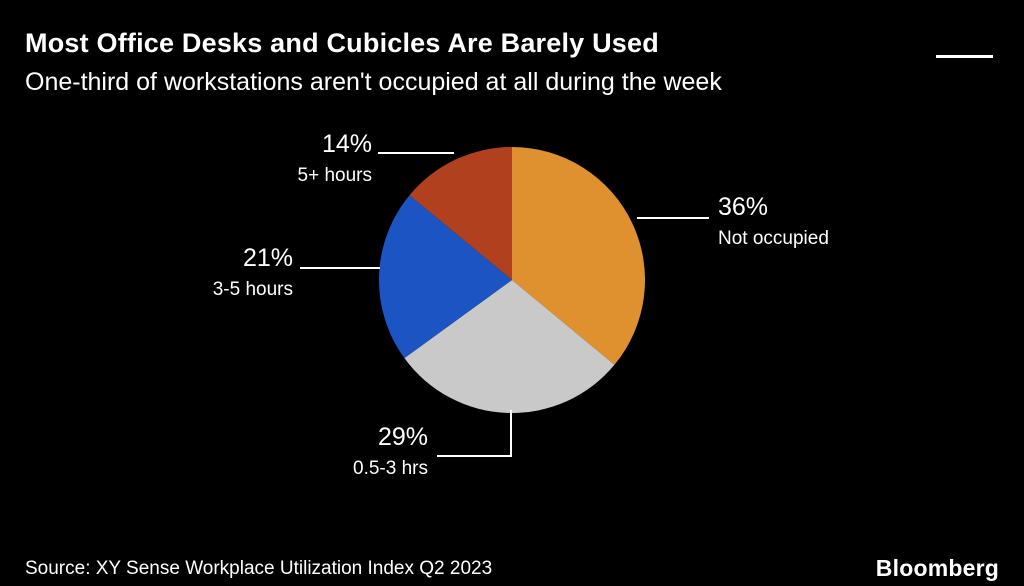 The width and height of the screenshot is (1024, 586). Describe the element at coordinates (937, 568) in the screenshot. I see `bloomberg-logo: Bloomberg` at that location.